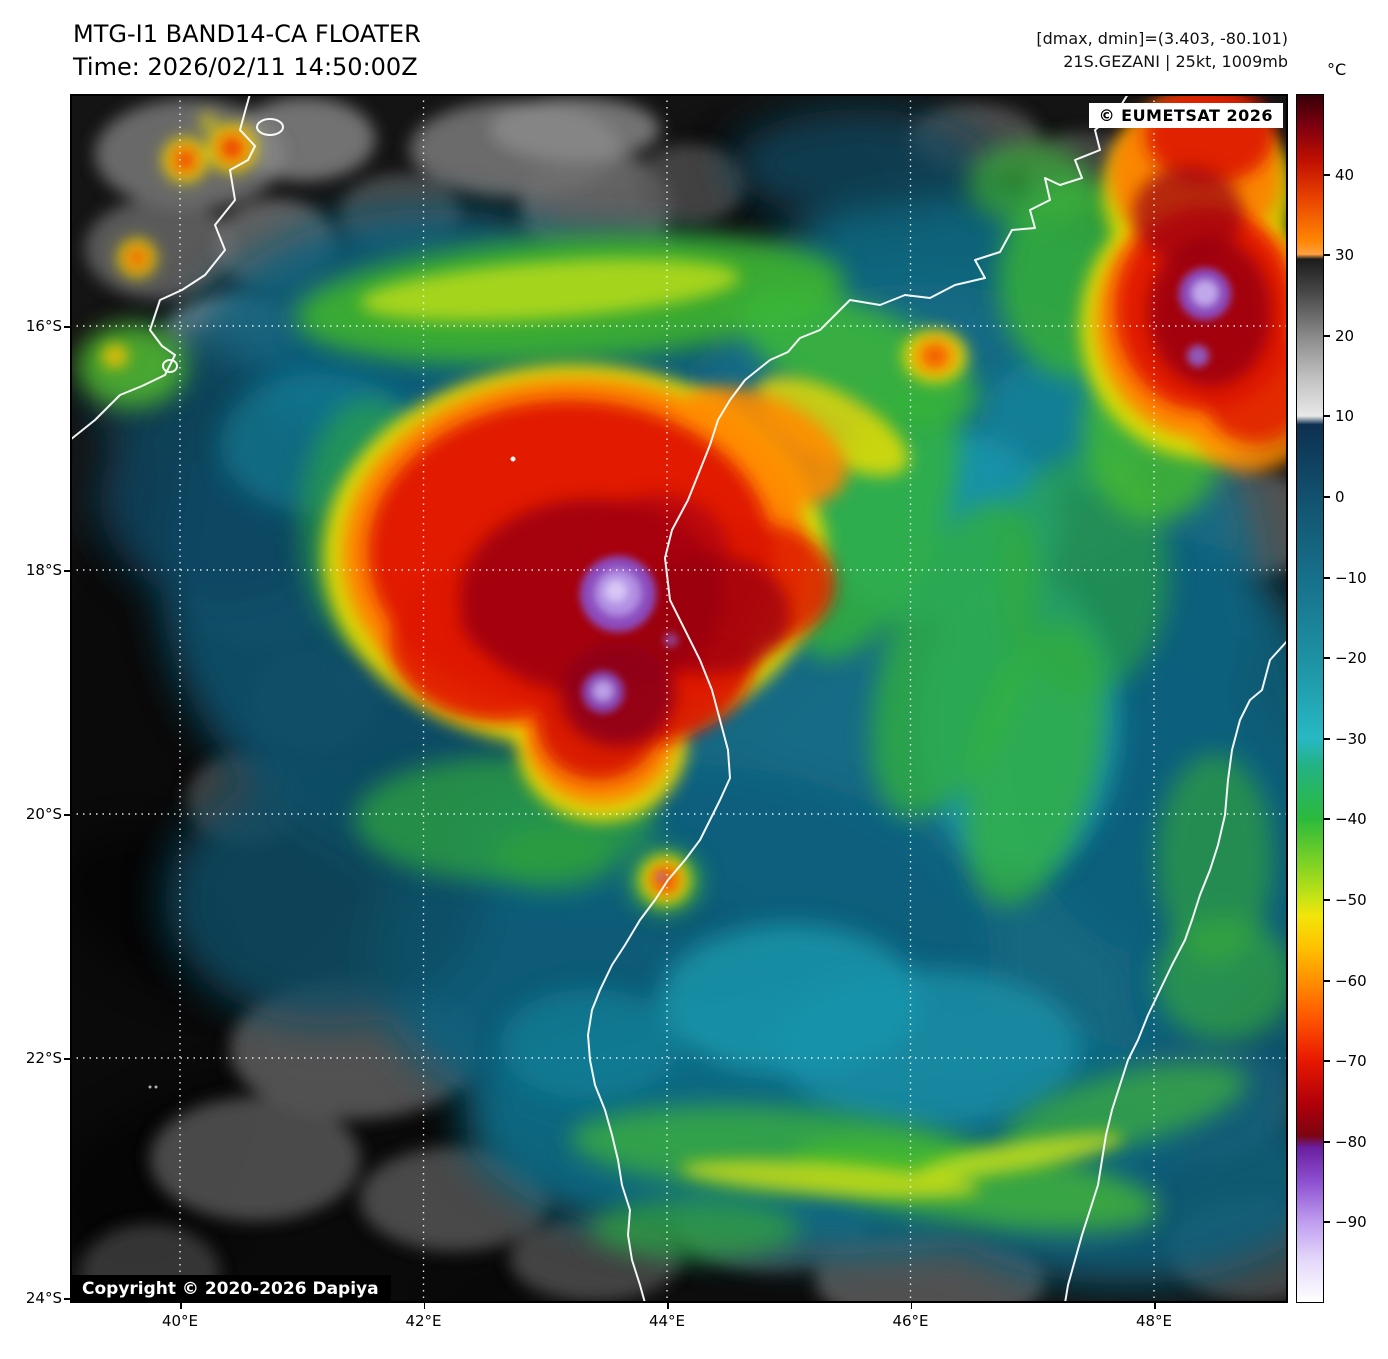  I want to click on storm-annotation: 21S.GEZANI | 25kt, 1009mb, so click(1175, 61).